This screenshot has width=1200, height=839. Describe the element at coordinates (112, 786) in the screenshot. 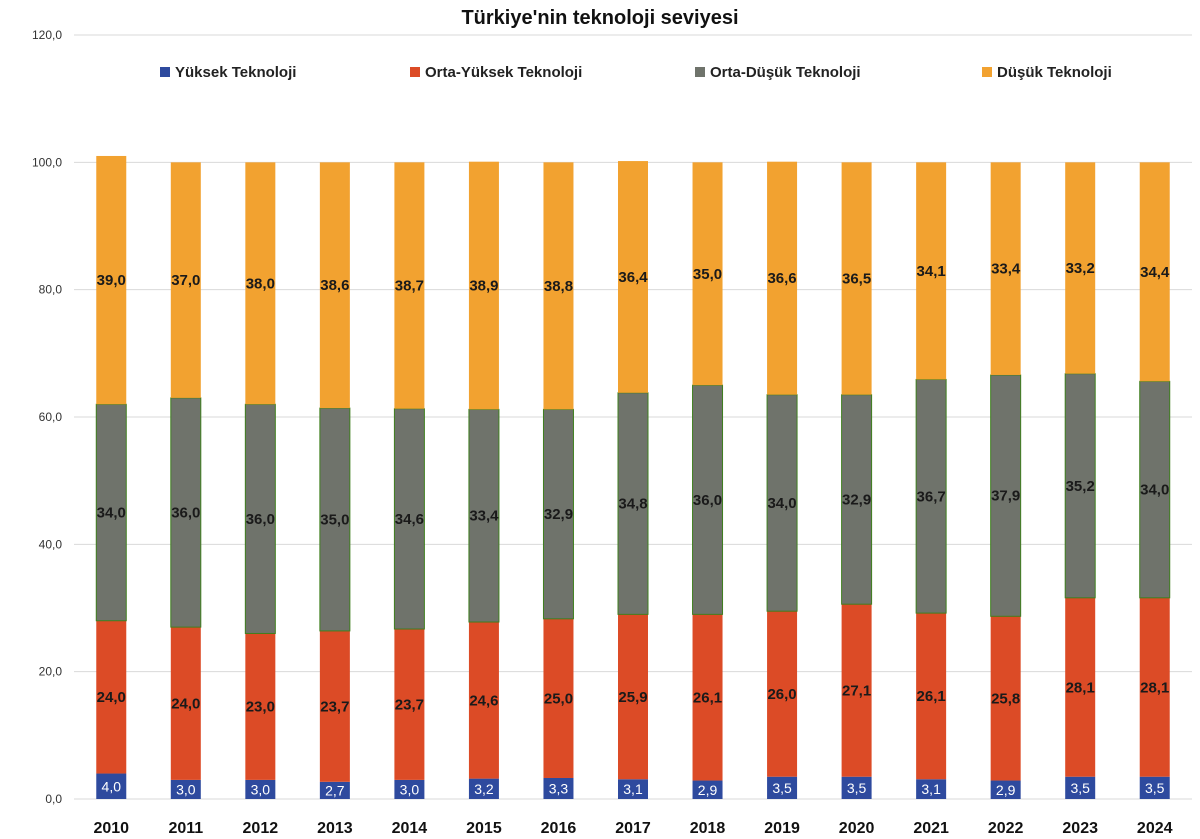

I see `data-label: 4,0` at that location.